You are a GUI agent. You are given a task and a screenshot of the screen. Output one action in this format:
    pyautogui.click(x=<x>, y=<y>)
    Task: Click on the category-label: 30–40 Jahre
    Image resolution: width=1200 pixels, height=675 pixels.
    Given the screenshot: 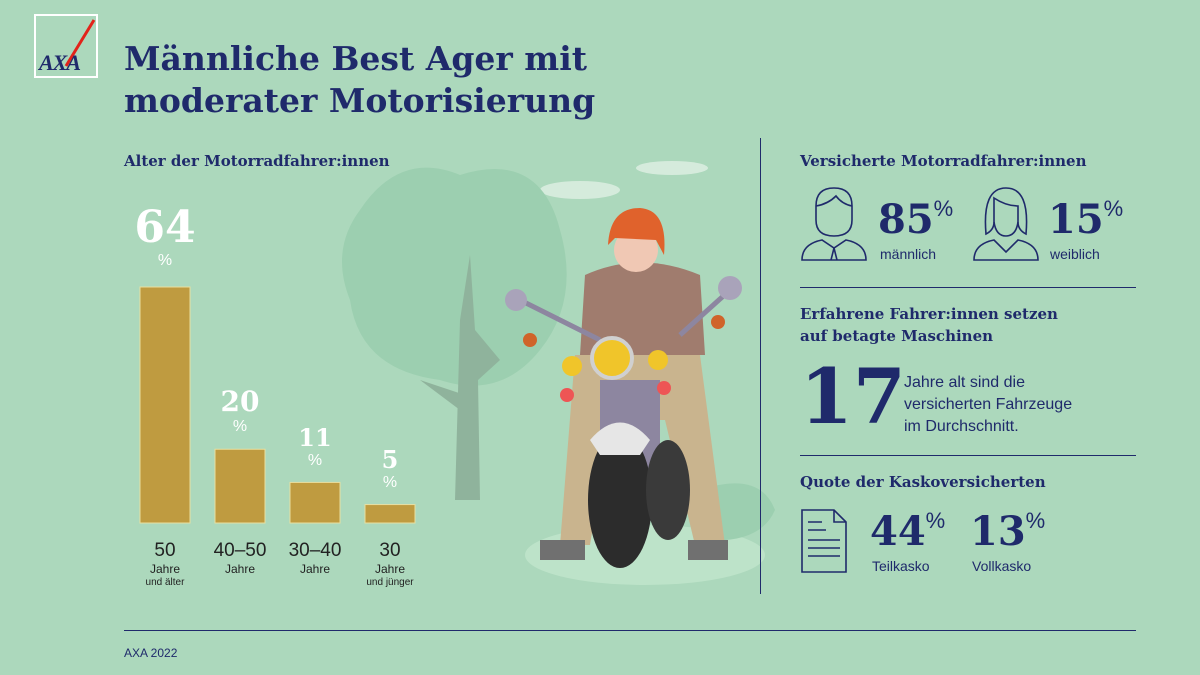 What is the action you would take?
    pyautogui.click(x=315, y=558)
    